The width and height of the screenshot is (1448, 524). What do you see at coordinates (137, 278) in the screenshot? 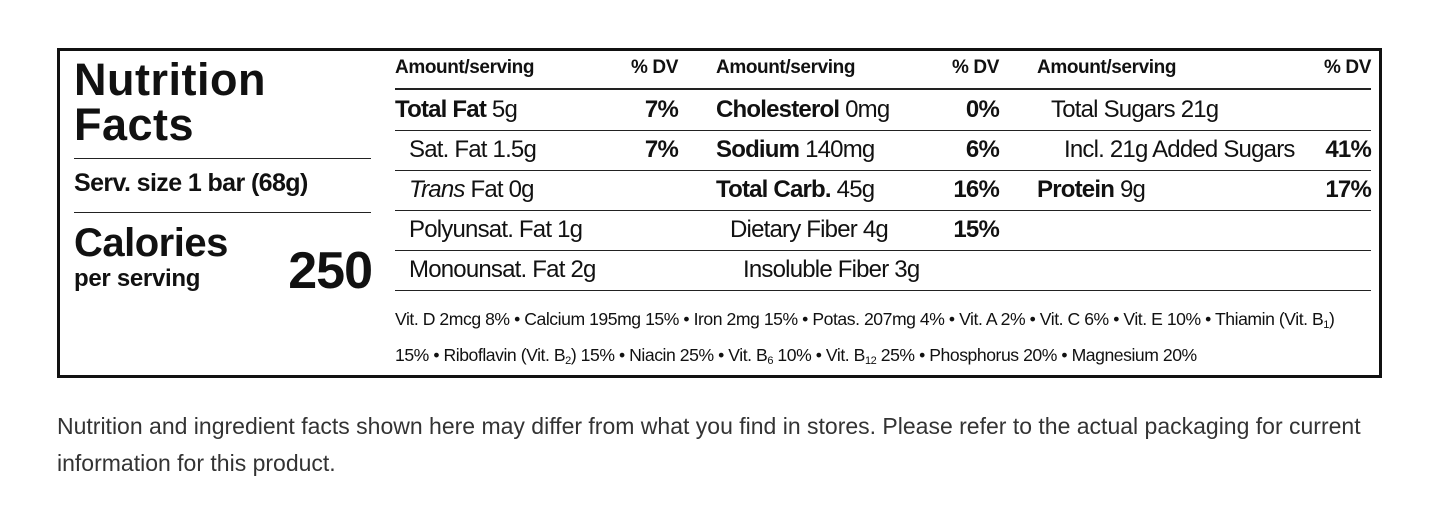
I see `calories-sublabel: per serving` at bounding box center [137, 278].